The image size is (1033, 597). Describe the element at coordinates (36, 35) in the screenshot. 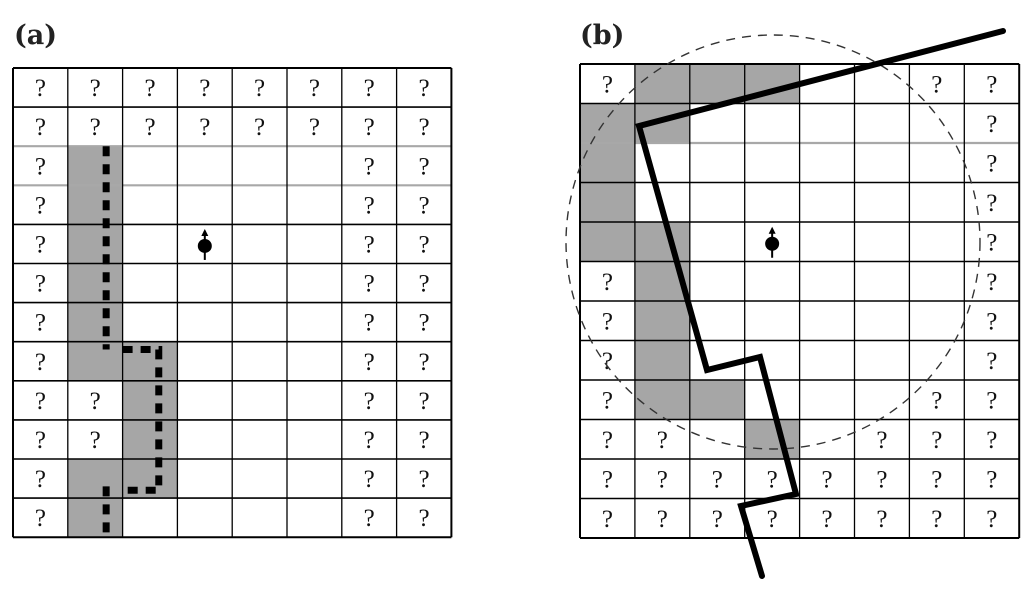

I see `panel-a-label: (a)` at that location.